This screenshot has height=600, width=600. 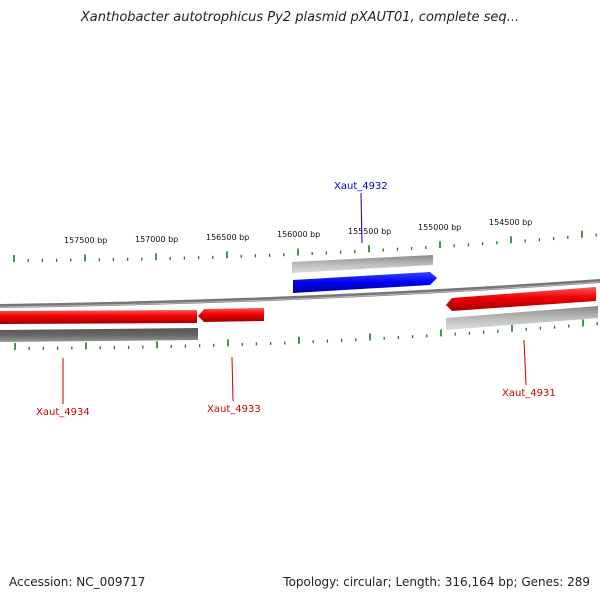 I want to click on ruler-label: 157500 bp, so click(x=85, y=240).